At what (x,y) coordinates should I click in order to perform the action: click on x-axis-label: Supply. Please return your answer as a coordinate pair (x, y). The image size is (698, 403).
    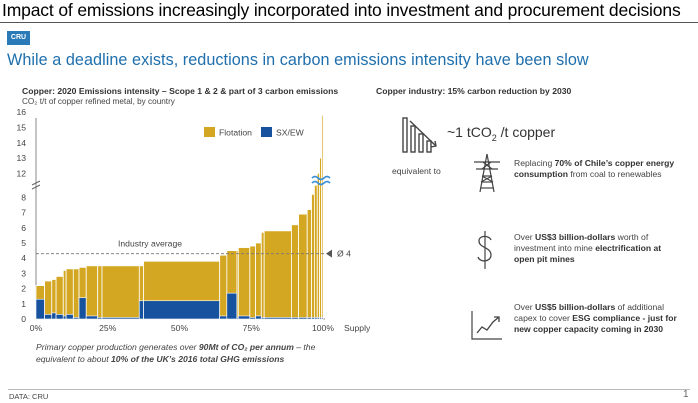
    Looking at the image, I should click on (357, 328).